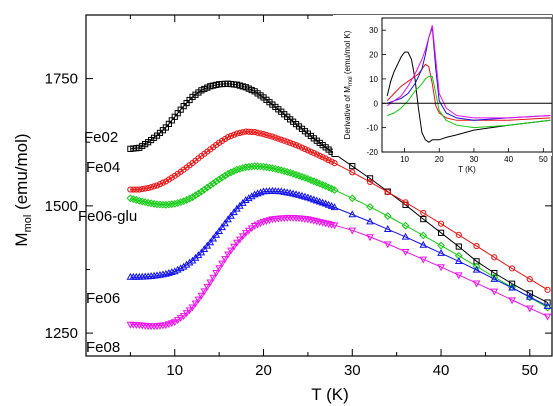 The width and height of the screenshot is (553, 406). What do you see at coordinates (404, 159) in the screenshot?
I see `inset-x-tick-label: 10` at bounding box center [404, 159].